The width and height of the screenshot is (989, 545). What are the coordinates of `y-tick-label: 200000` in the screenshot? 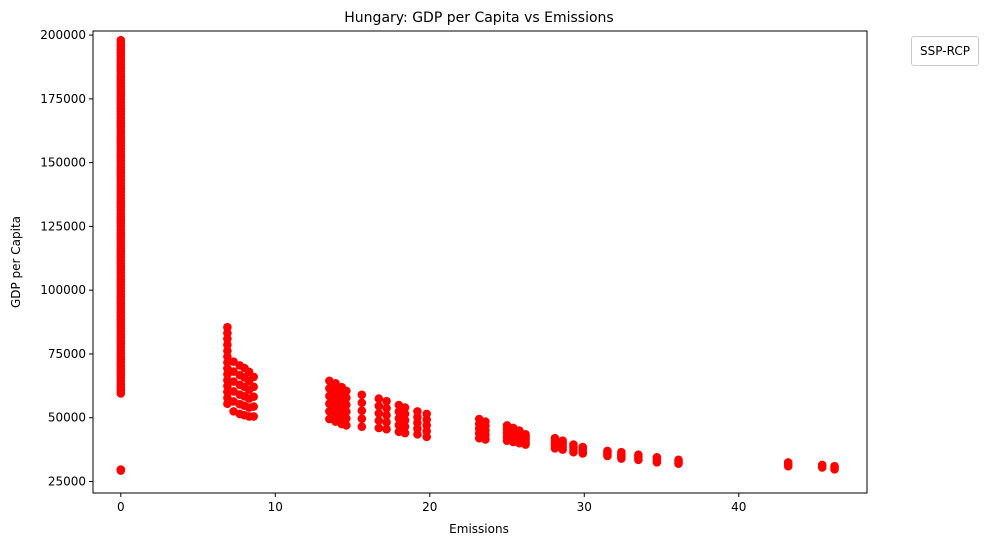 It's located at (63, 35).